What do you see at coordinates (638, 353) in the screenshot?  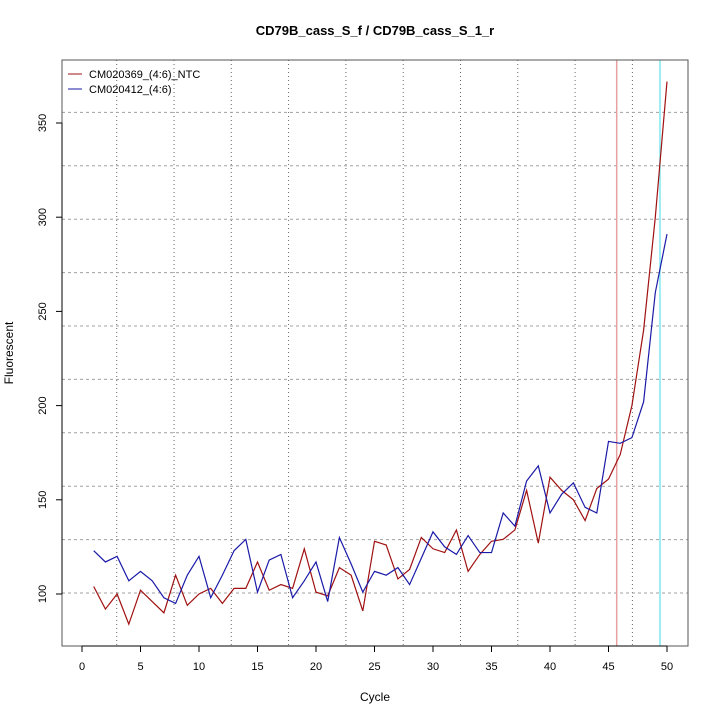 I see `threshold-lines` at bounding box center [638, 353].